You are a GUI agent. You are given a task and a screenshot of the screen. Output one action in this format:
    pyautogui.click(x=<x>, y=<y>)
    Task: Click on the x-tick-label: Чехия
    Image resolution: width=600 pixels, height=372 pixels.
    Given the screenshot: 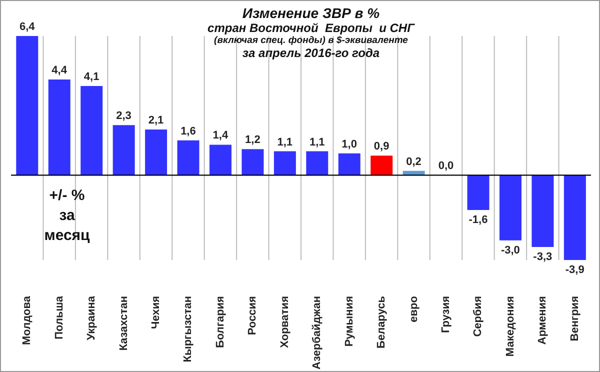 What is the action you would take?
    pyautogui.click(x=156, y=312)
    